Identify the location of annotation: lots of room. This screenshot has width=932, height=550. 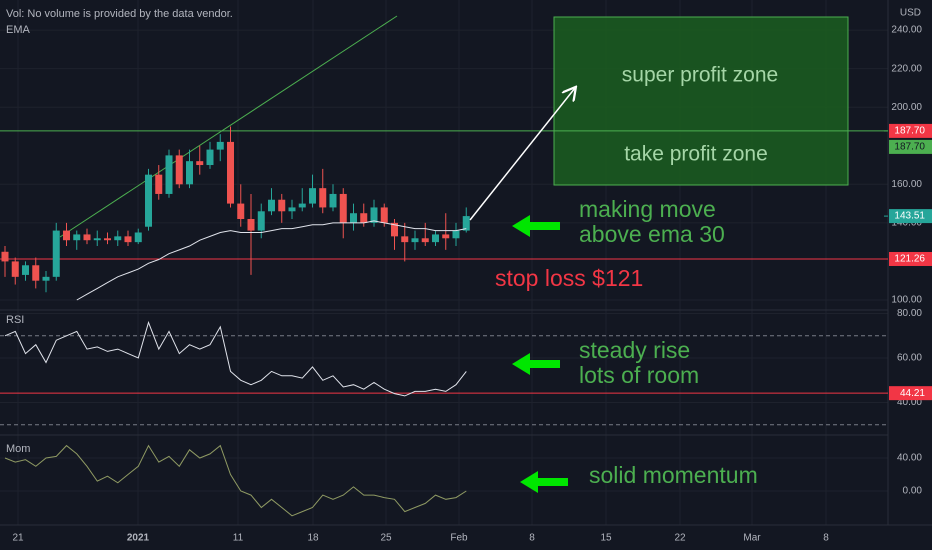
(639, 375).